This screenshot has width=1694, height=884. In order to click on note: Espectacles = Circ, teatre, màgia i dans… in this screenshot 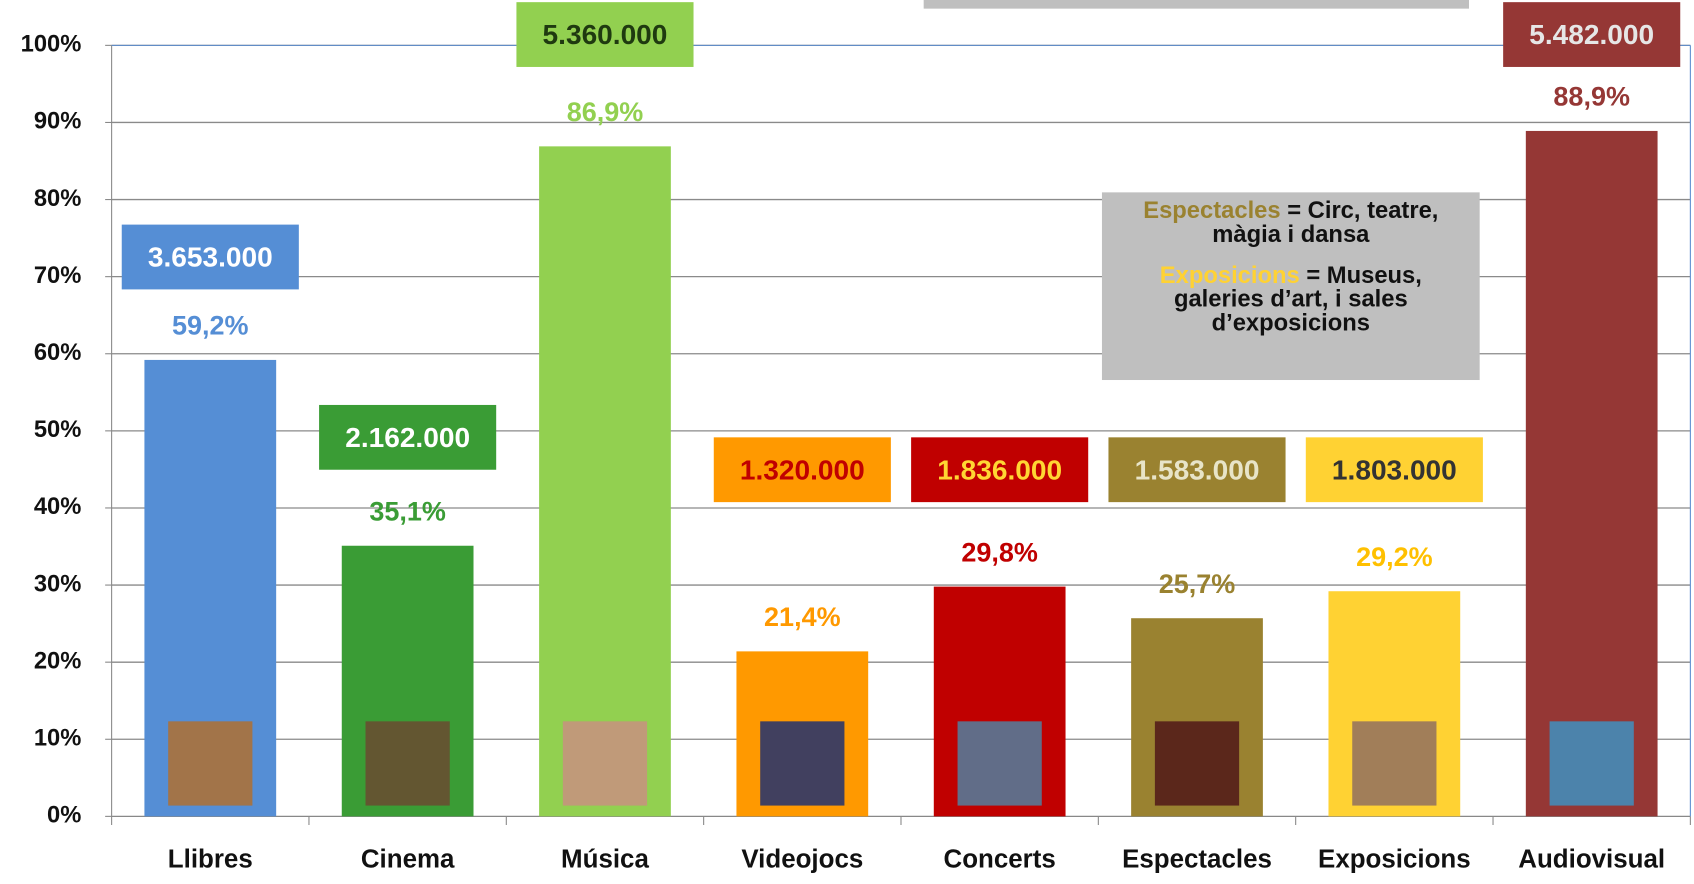, I will do `click(1291, 222)`.